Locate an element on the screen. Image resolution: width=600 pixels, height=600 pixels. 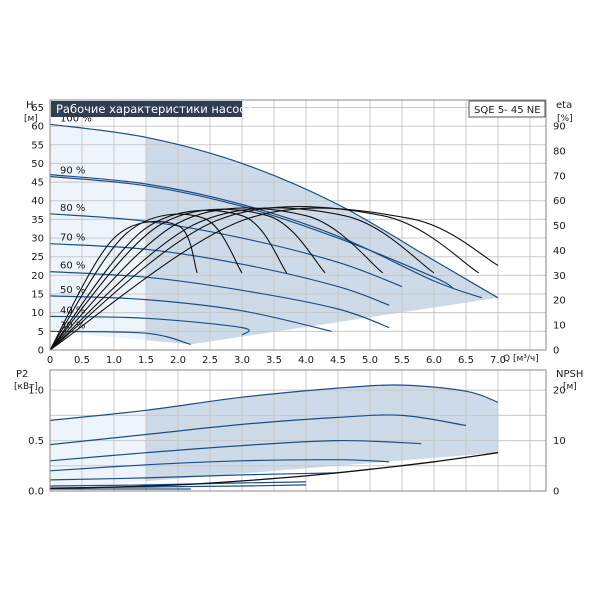
y2-tick-labels: 0 10 20 30 40 50 60 70 80 90 is located at coordinates (559, 239).